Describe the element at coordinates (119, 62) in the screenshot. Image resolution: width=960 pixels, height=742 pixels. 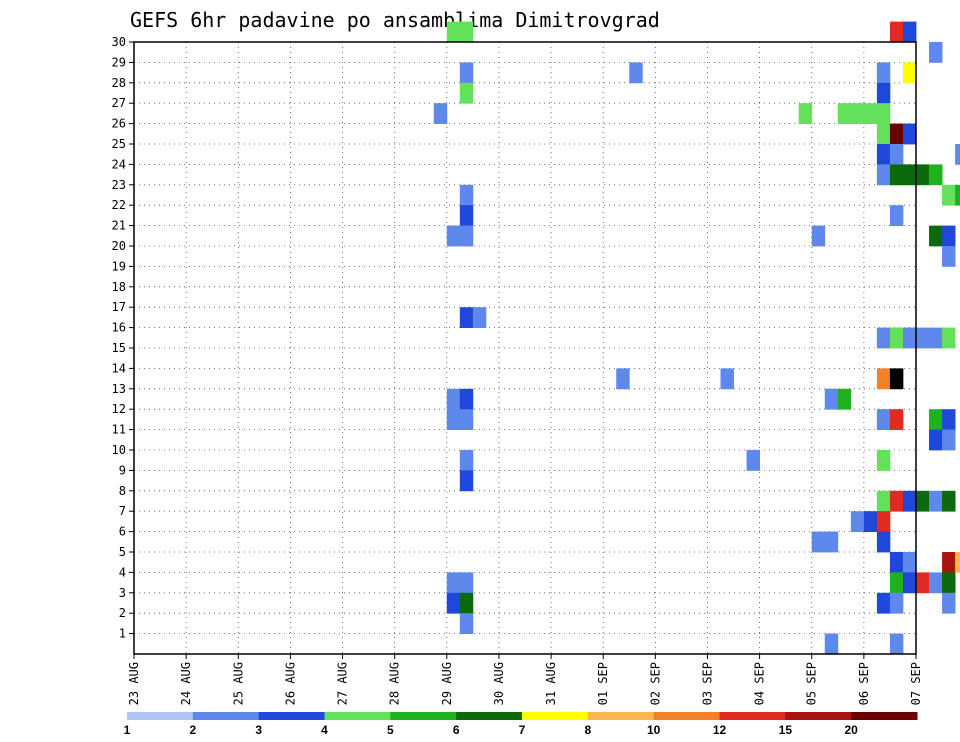
I see `y-tick-label: 29` at that location.